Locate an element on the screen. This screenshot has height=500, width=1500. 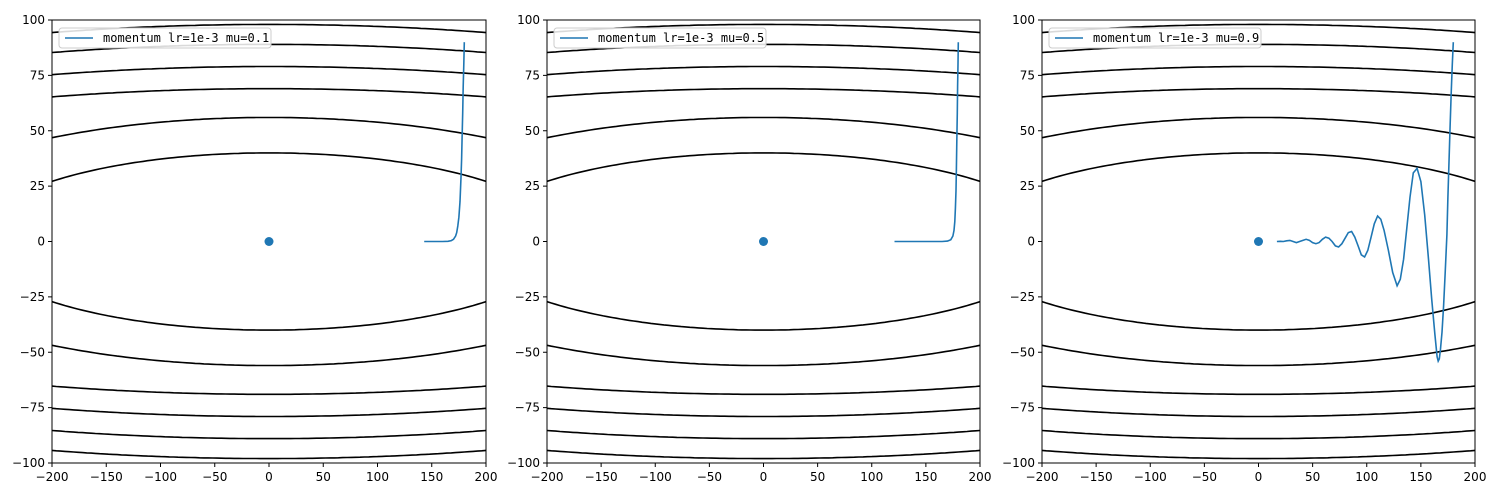
legend: momentum lr=1e-3 mu=0.1 is located at coordinates (165, 38).